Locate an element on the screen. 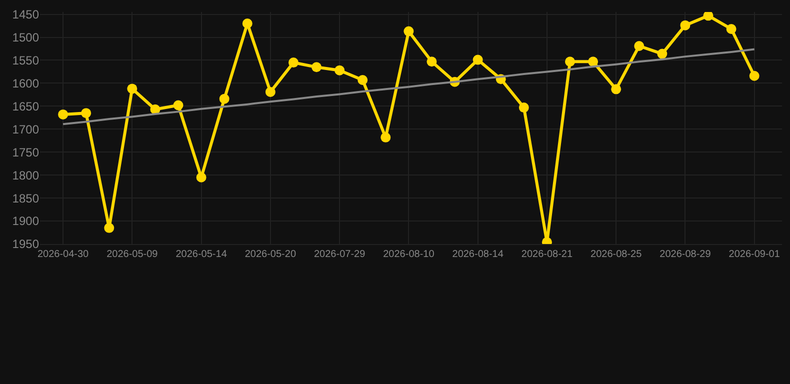 This screenshot has height=384, width=790. y-tick-label: 1700 is located at coordinates (26, 129).